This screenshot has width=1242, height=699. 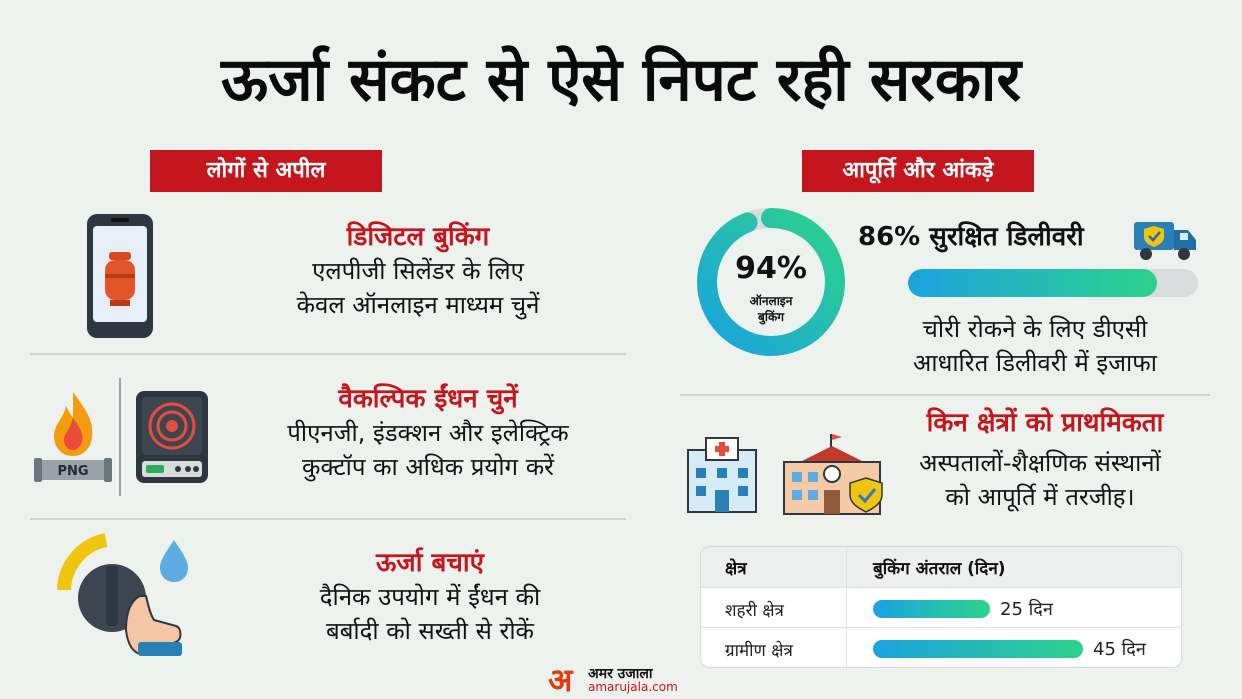 I want to click on table-header-region: क्षेत्र, so click(x=736, y=569).